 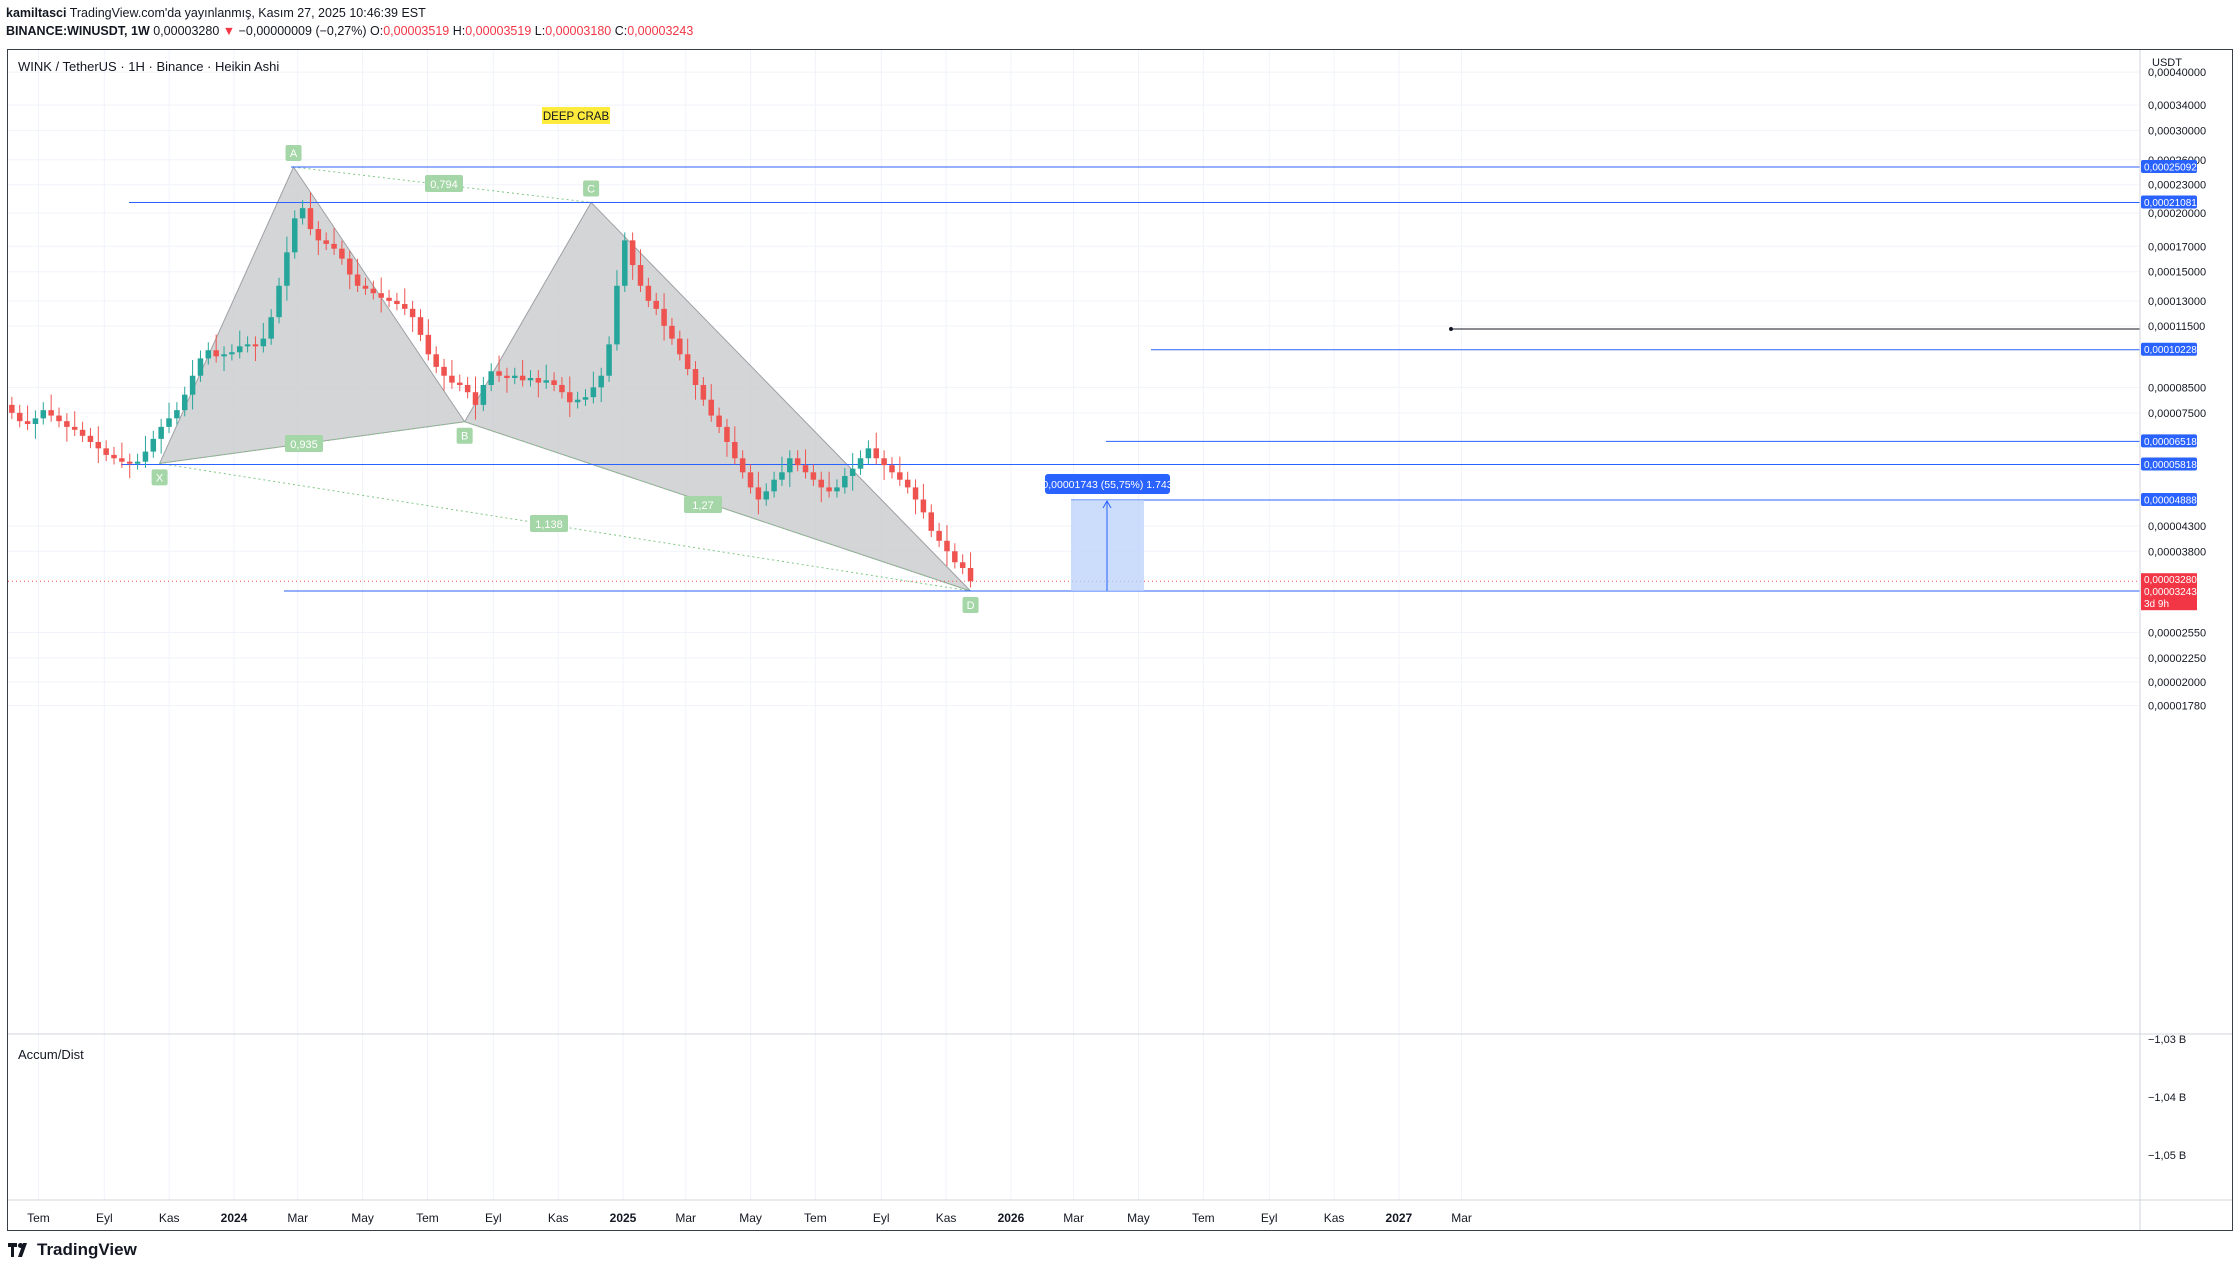 I want to click on x-tick-label: 2024, so click(x=234, y=1218).